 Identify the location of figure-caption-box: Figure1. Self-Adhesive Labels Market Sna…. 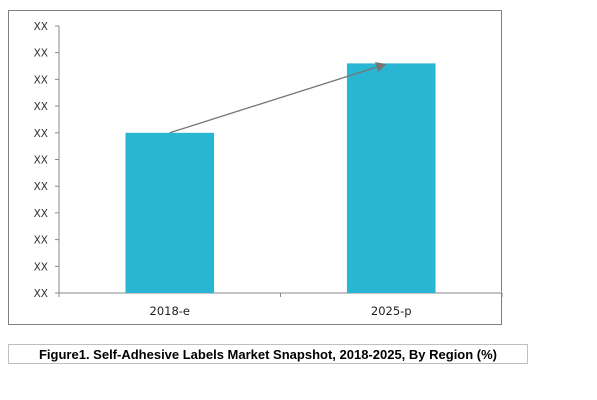
(268, 354).